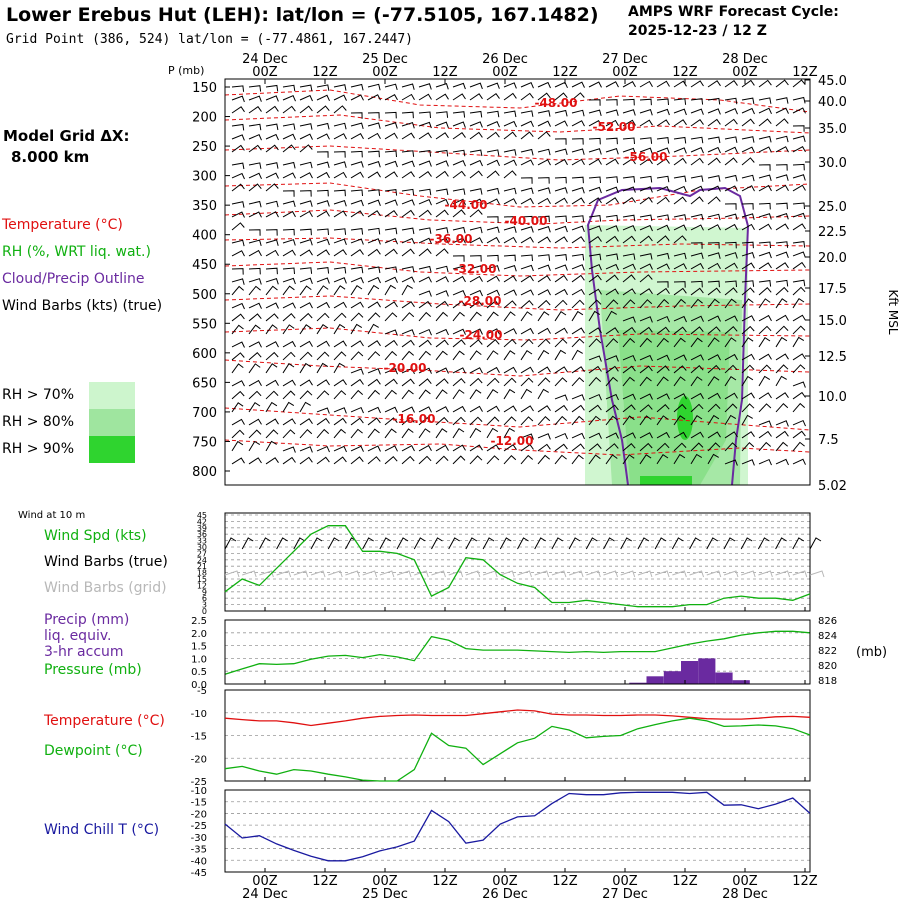  What do you see at coordinates (832, 232) in the screenshot?
I see `height-tick-label: 22.5` at bounding box center [832, 232].